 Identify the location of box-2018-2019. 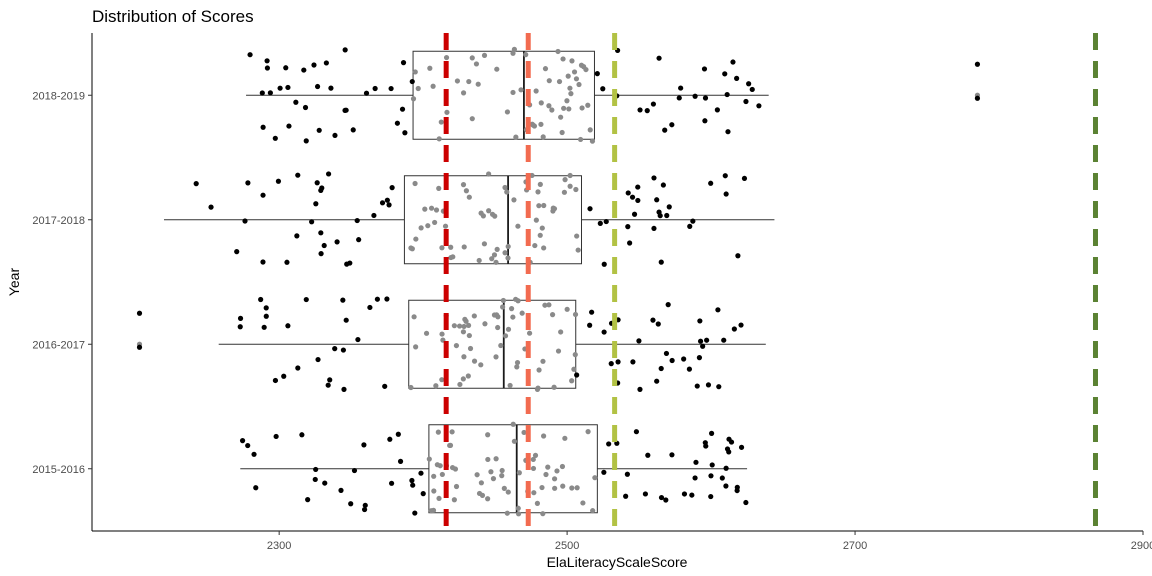
(503, 95).